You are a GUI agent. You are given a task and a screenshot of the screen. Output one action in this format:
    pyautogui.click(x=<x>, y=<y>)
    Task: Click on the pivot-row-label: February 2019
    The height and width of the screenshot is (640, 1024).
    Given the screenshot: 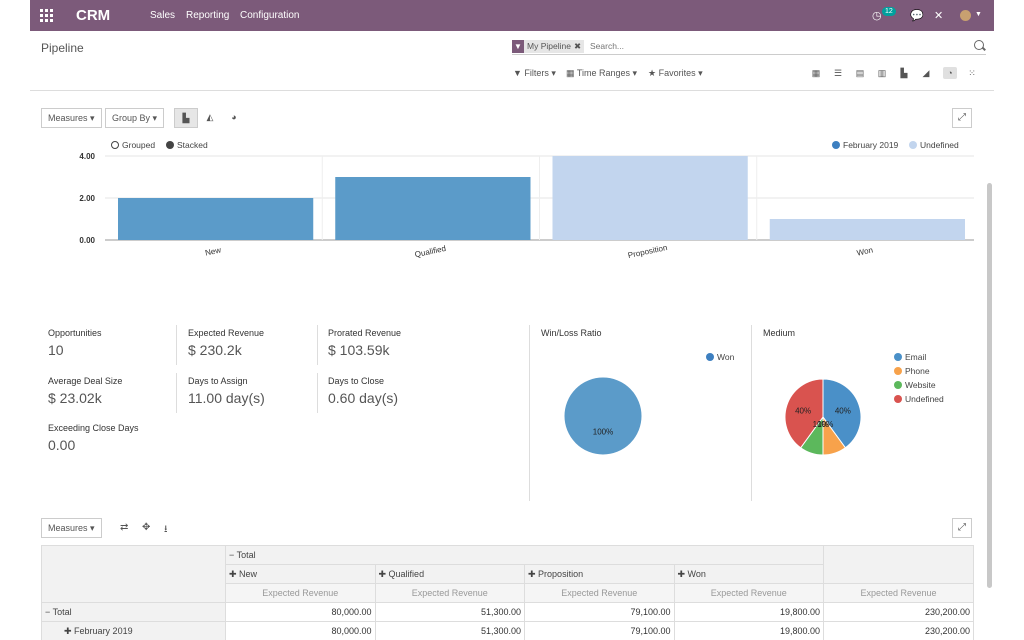 What is the action you would take?
    pyautogui.click(x=103, y=630)
    